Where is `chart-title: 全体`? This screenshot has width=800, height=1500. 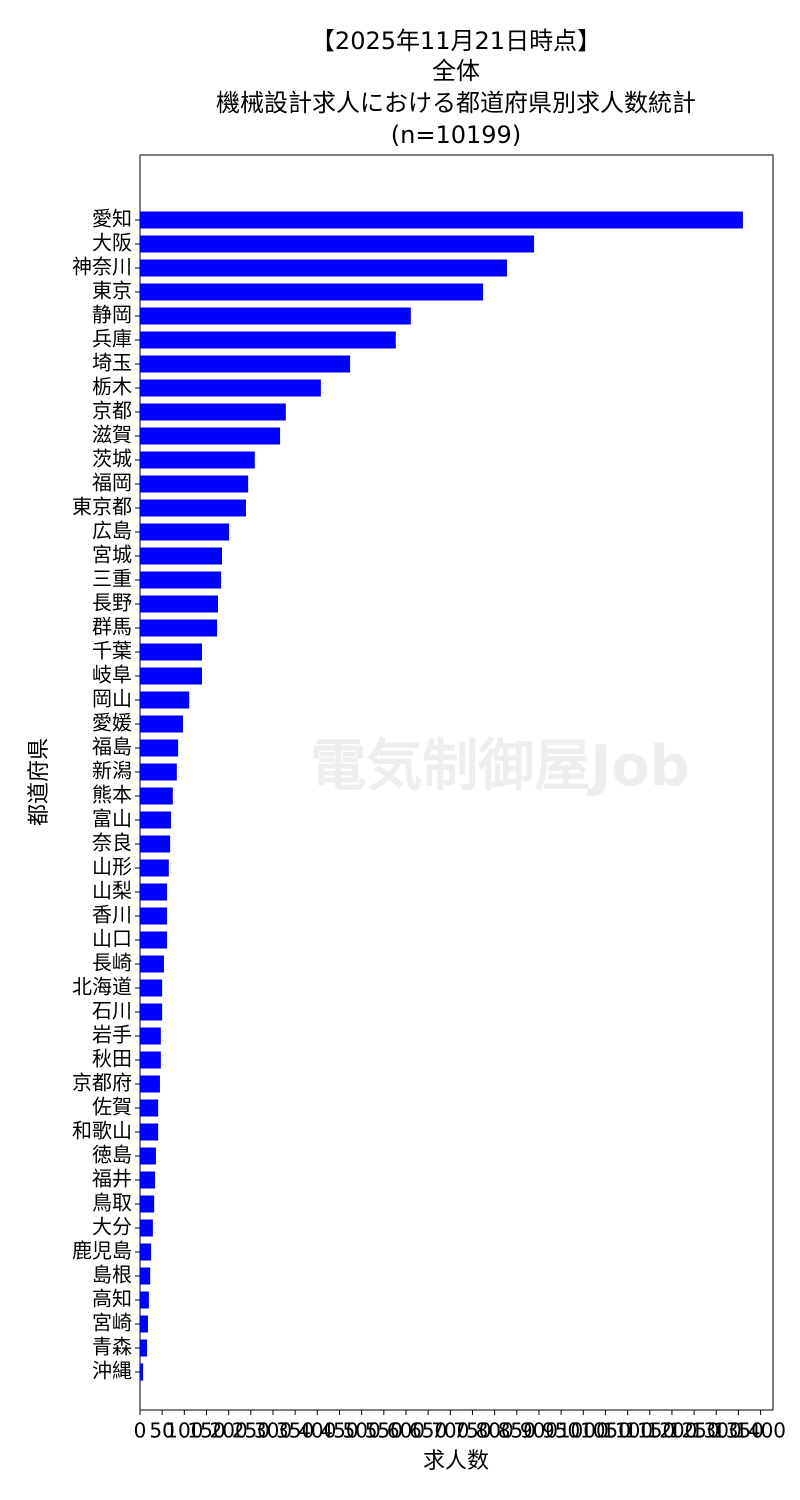 chart-title: 全体 is located at coordinates (456, 71).